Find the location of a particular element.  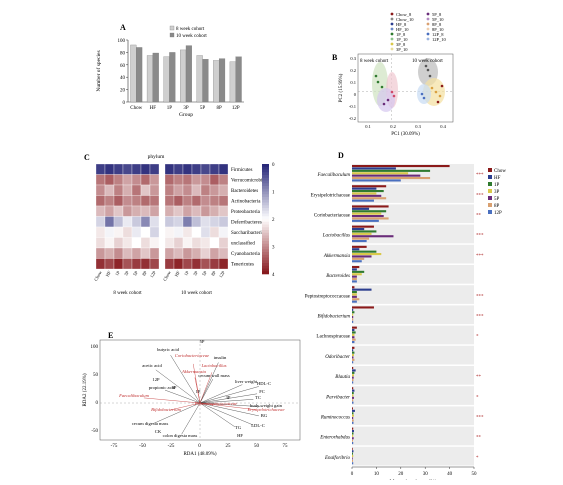

env-label: TC is located at coordinates (258, 397).